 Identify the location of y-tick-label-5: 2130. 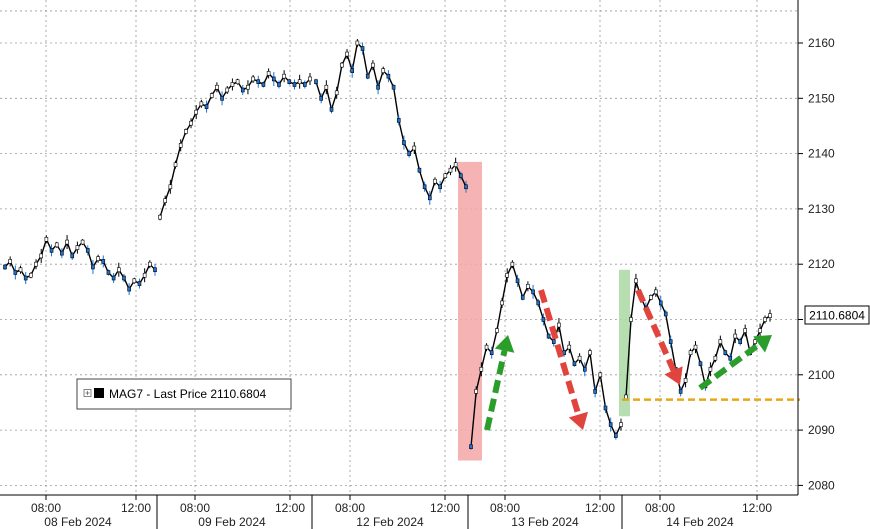
(821, 209).